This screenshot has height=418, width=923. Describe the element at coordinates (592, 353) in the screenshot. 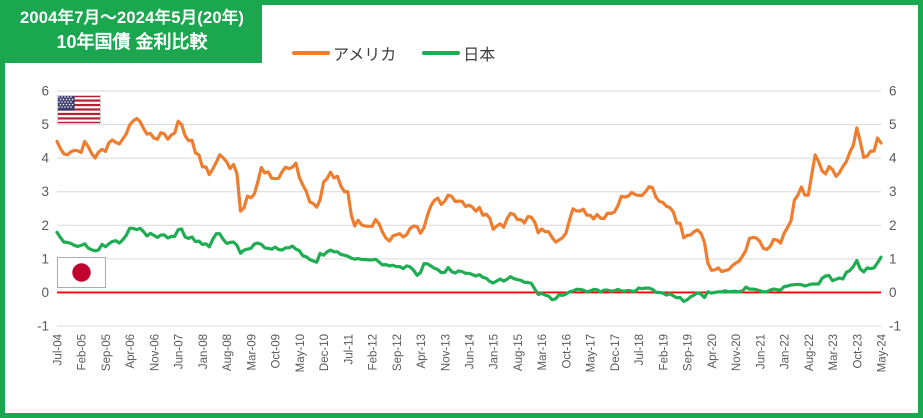

I see `svg-text: May-17` at that location.